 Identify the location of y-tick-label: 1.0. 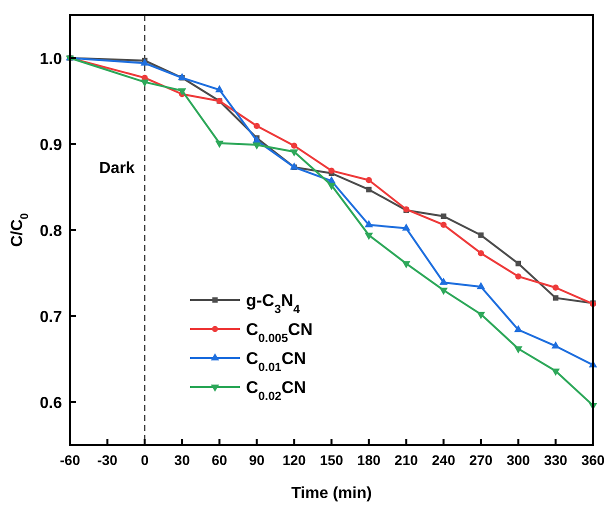
(51, 59).